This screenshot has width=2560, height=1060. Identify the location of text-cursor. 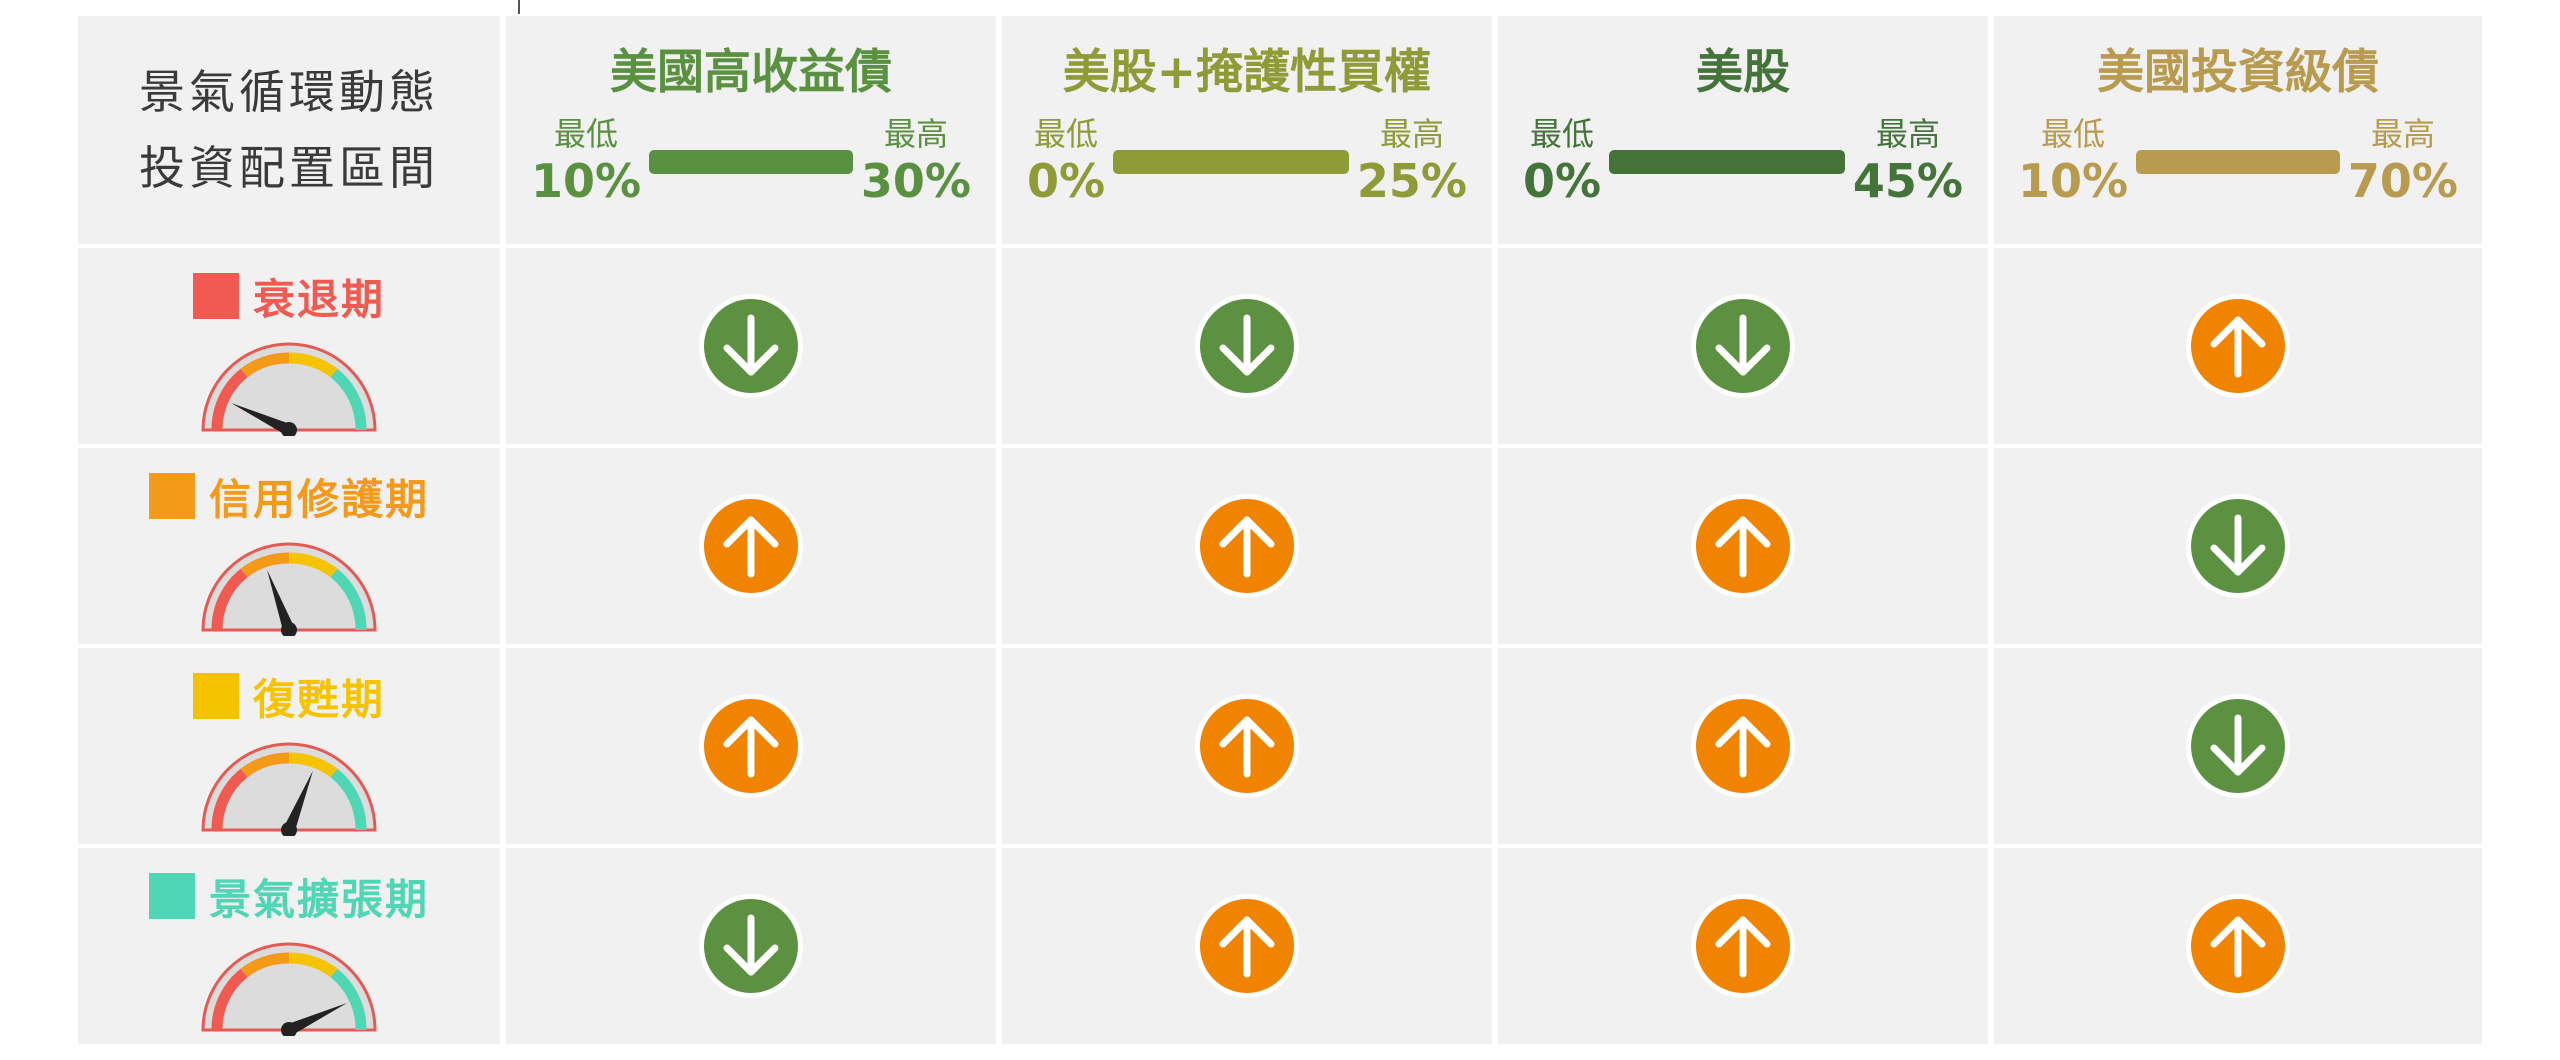
(519, 7).